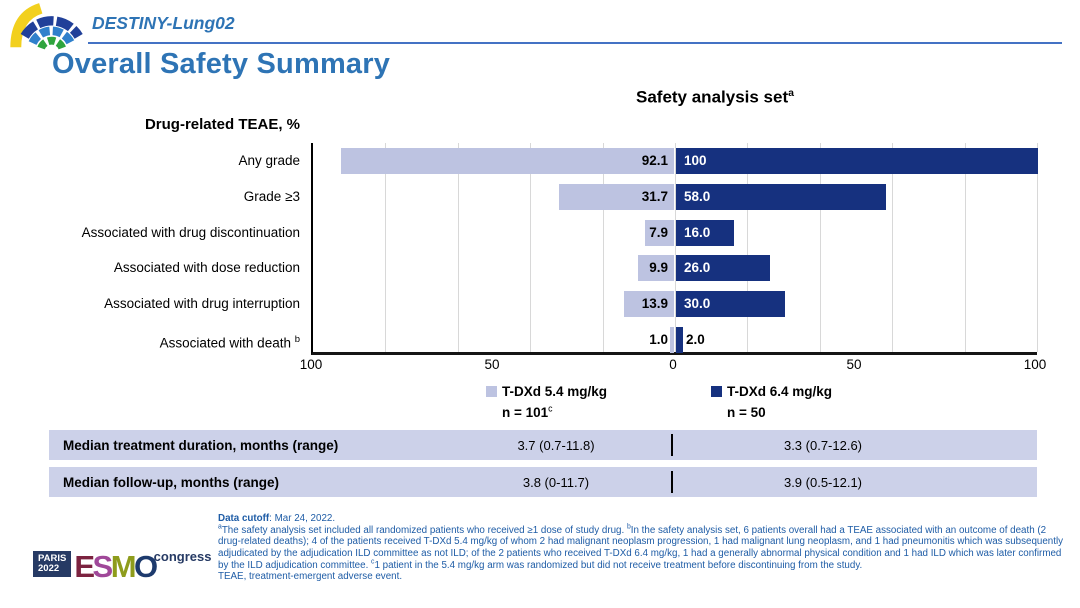 This screenshot has height=608, width=1080. Describe the element at coordinates (310, 577) in the screenshot. I see `footnote-abbreviation: TEAE, treatment-emergent adverse event.` at that location.